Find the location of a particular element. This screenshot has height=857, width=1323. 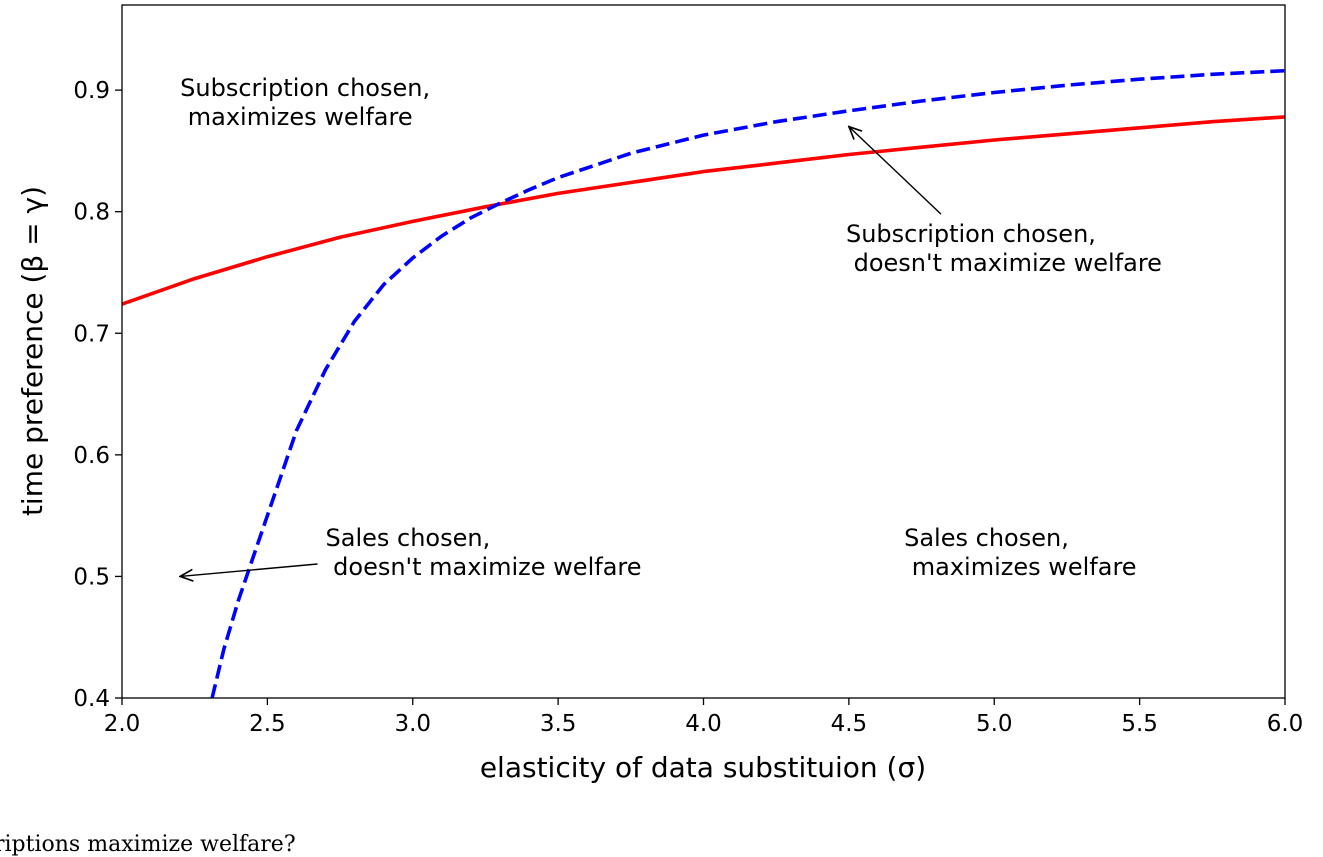

annotation-text: Subscription chosen, maximizes welfare is located at coordinates (305, 102).